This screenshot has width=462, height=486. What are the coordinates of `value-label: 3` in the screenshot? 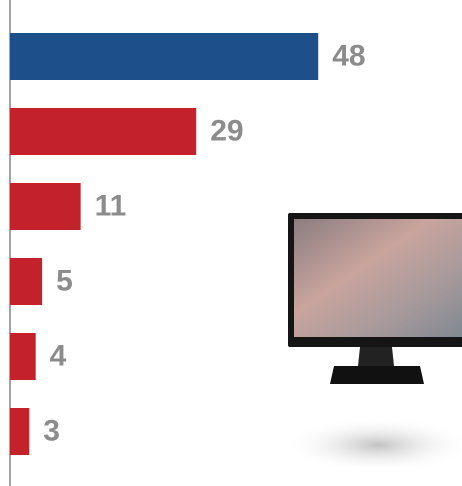 It's located at (51, 430).